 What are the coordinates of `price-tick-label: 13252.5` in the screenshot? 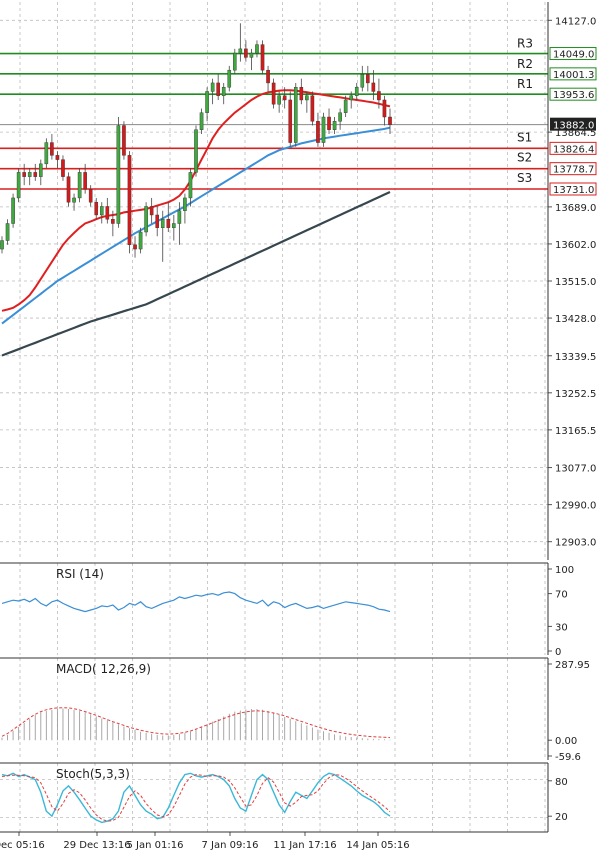 It's located at (575, 394).